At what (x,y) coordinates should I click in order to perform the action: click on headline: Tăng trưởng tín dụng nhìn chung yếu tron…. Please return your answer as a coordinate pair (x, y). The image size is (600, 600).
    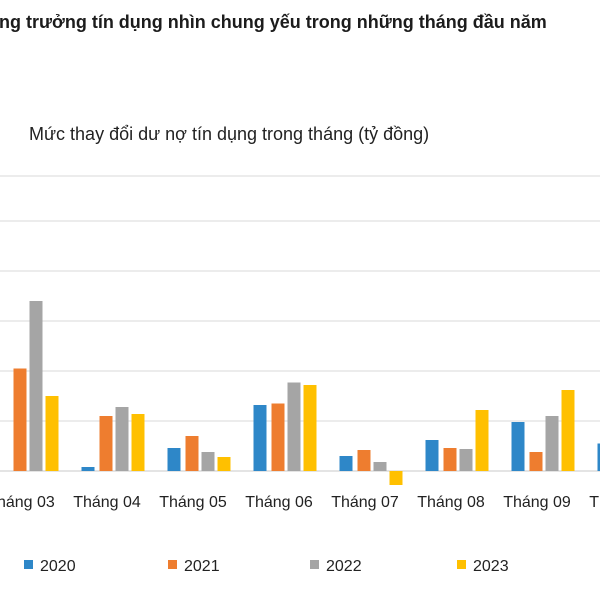
    Looking at the image, I should click on (300, 24).